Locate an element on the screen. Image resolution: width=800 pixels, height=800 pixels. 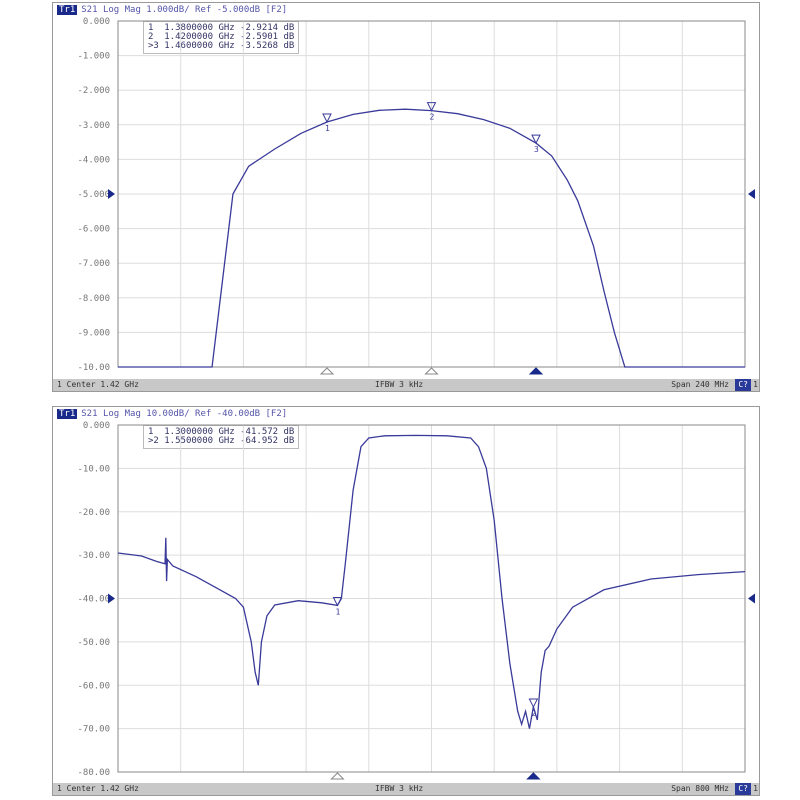
y-tick-label: -3.000 is located at coordinates (93, 126).